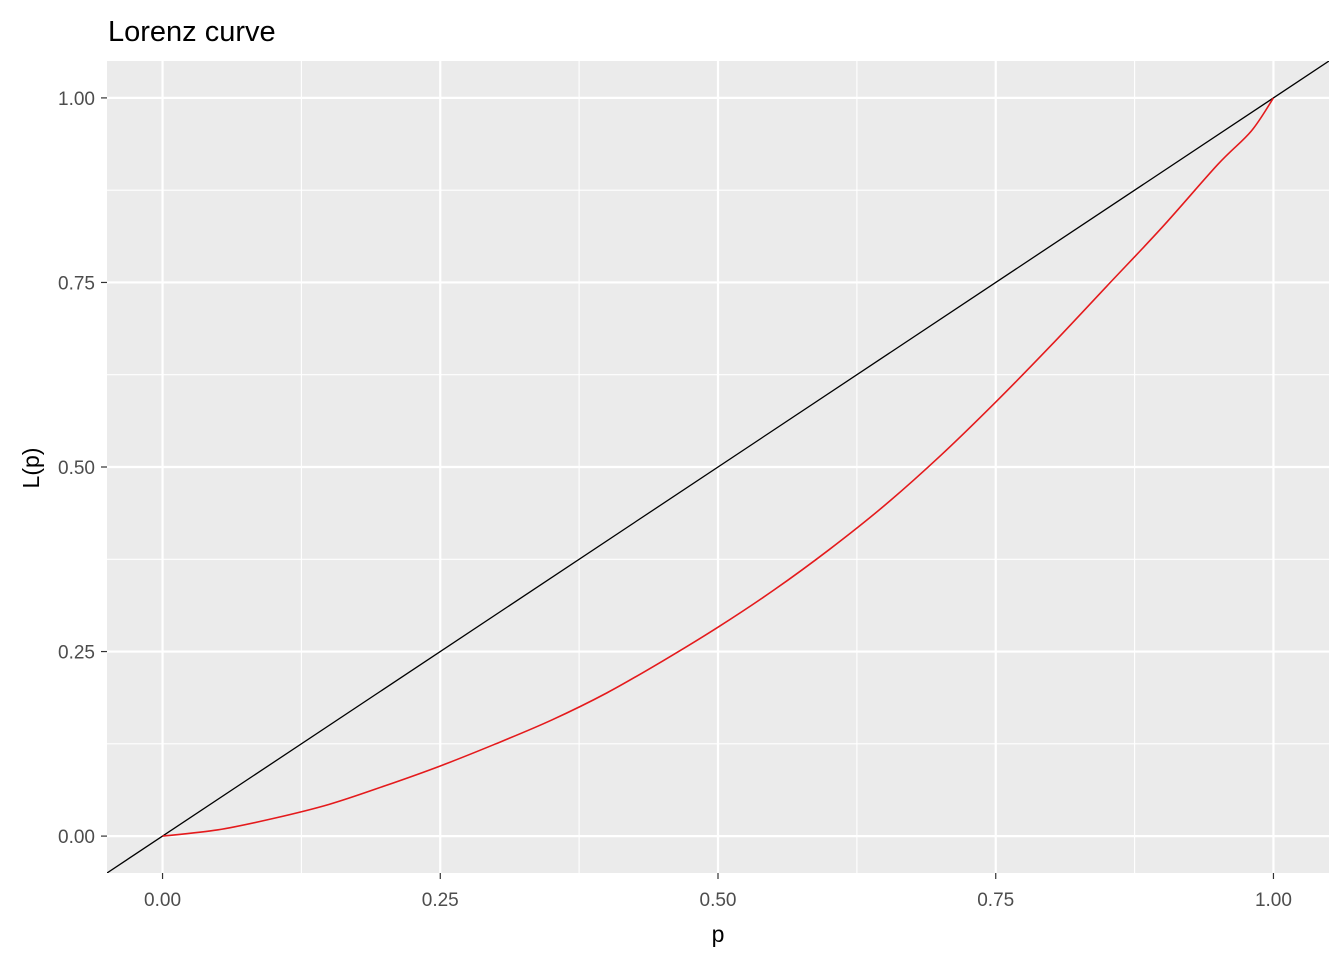 The width and height of the screenshot is (1344, 965). Describe the element at coordinates (76, 653) in the screenshot. I see `y-tick-label: 0.25` at that location.